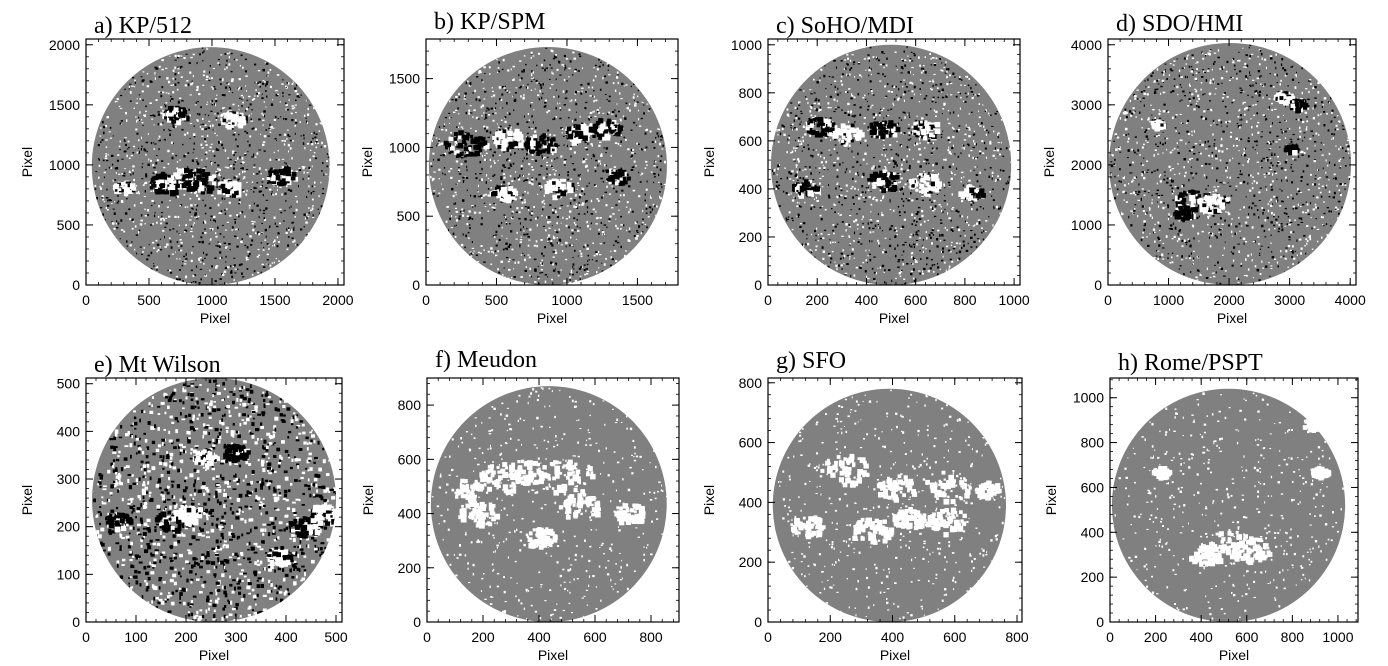  What do you see at coordinates (1086, 45) in the screenshot?
I see `y-tick-label: 4000` at bounding box center [1086, 45].